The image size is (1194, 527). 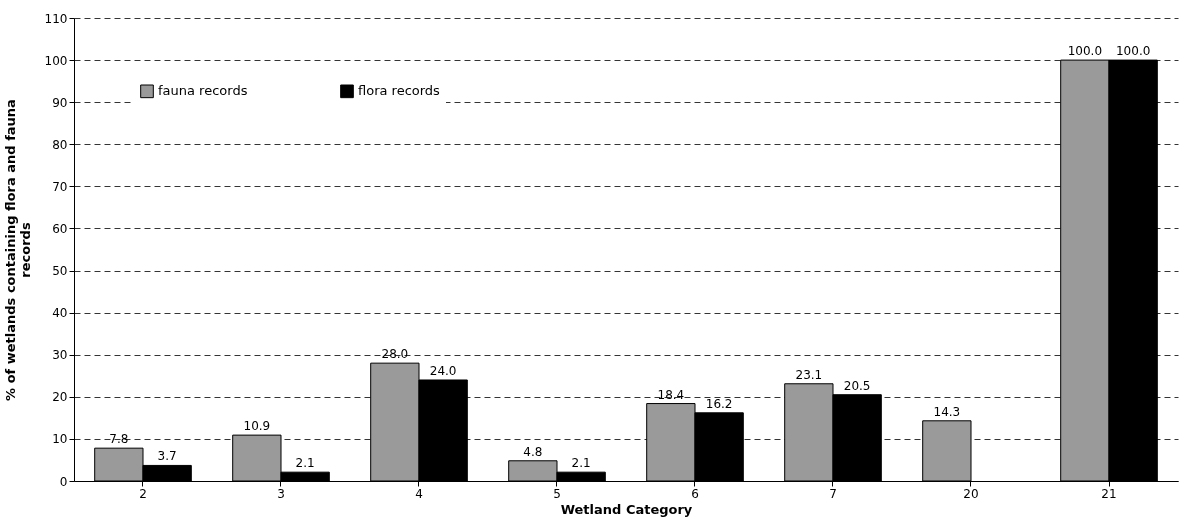 I want to click on y-tick-label: 50, so click(x=60, y=271).